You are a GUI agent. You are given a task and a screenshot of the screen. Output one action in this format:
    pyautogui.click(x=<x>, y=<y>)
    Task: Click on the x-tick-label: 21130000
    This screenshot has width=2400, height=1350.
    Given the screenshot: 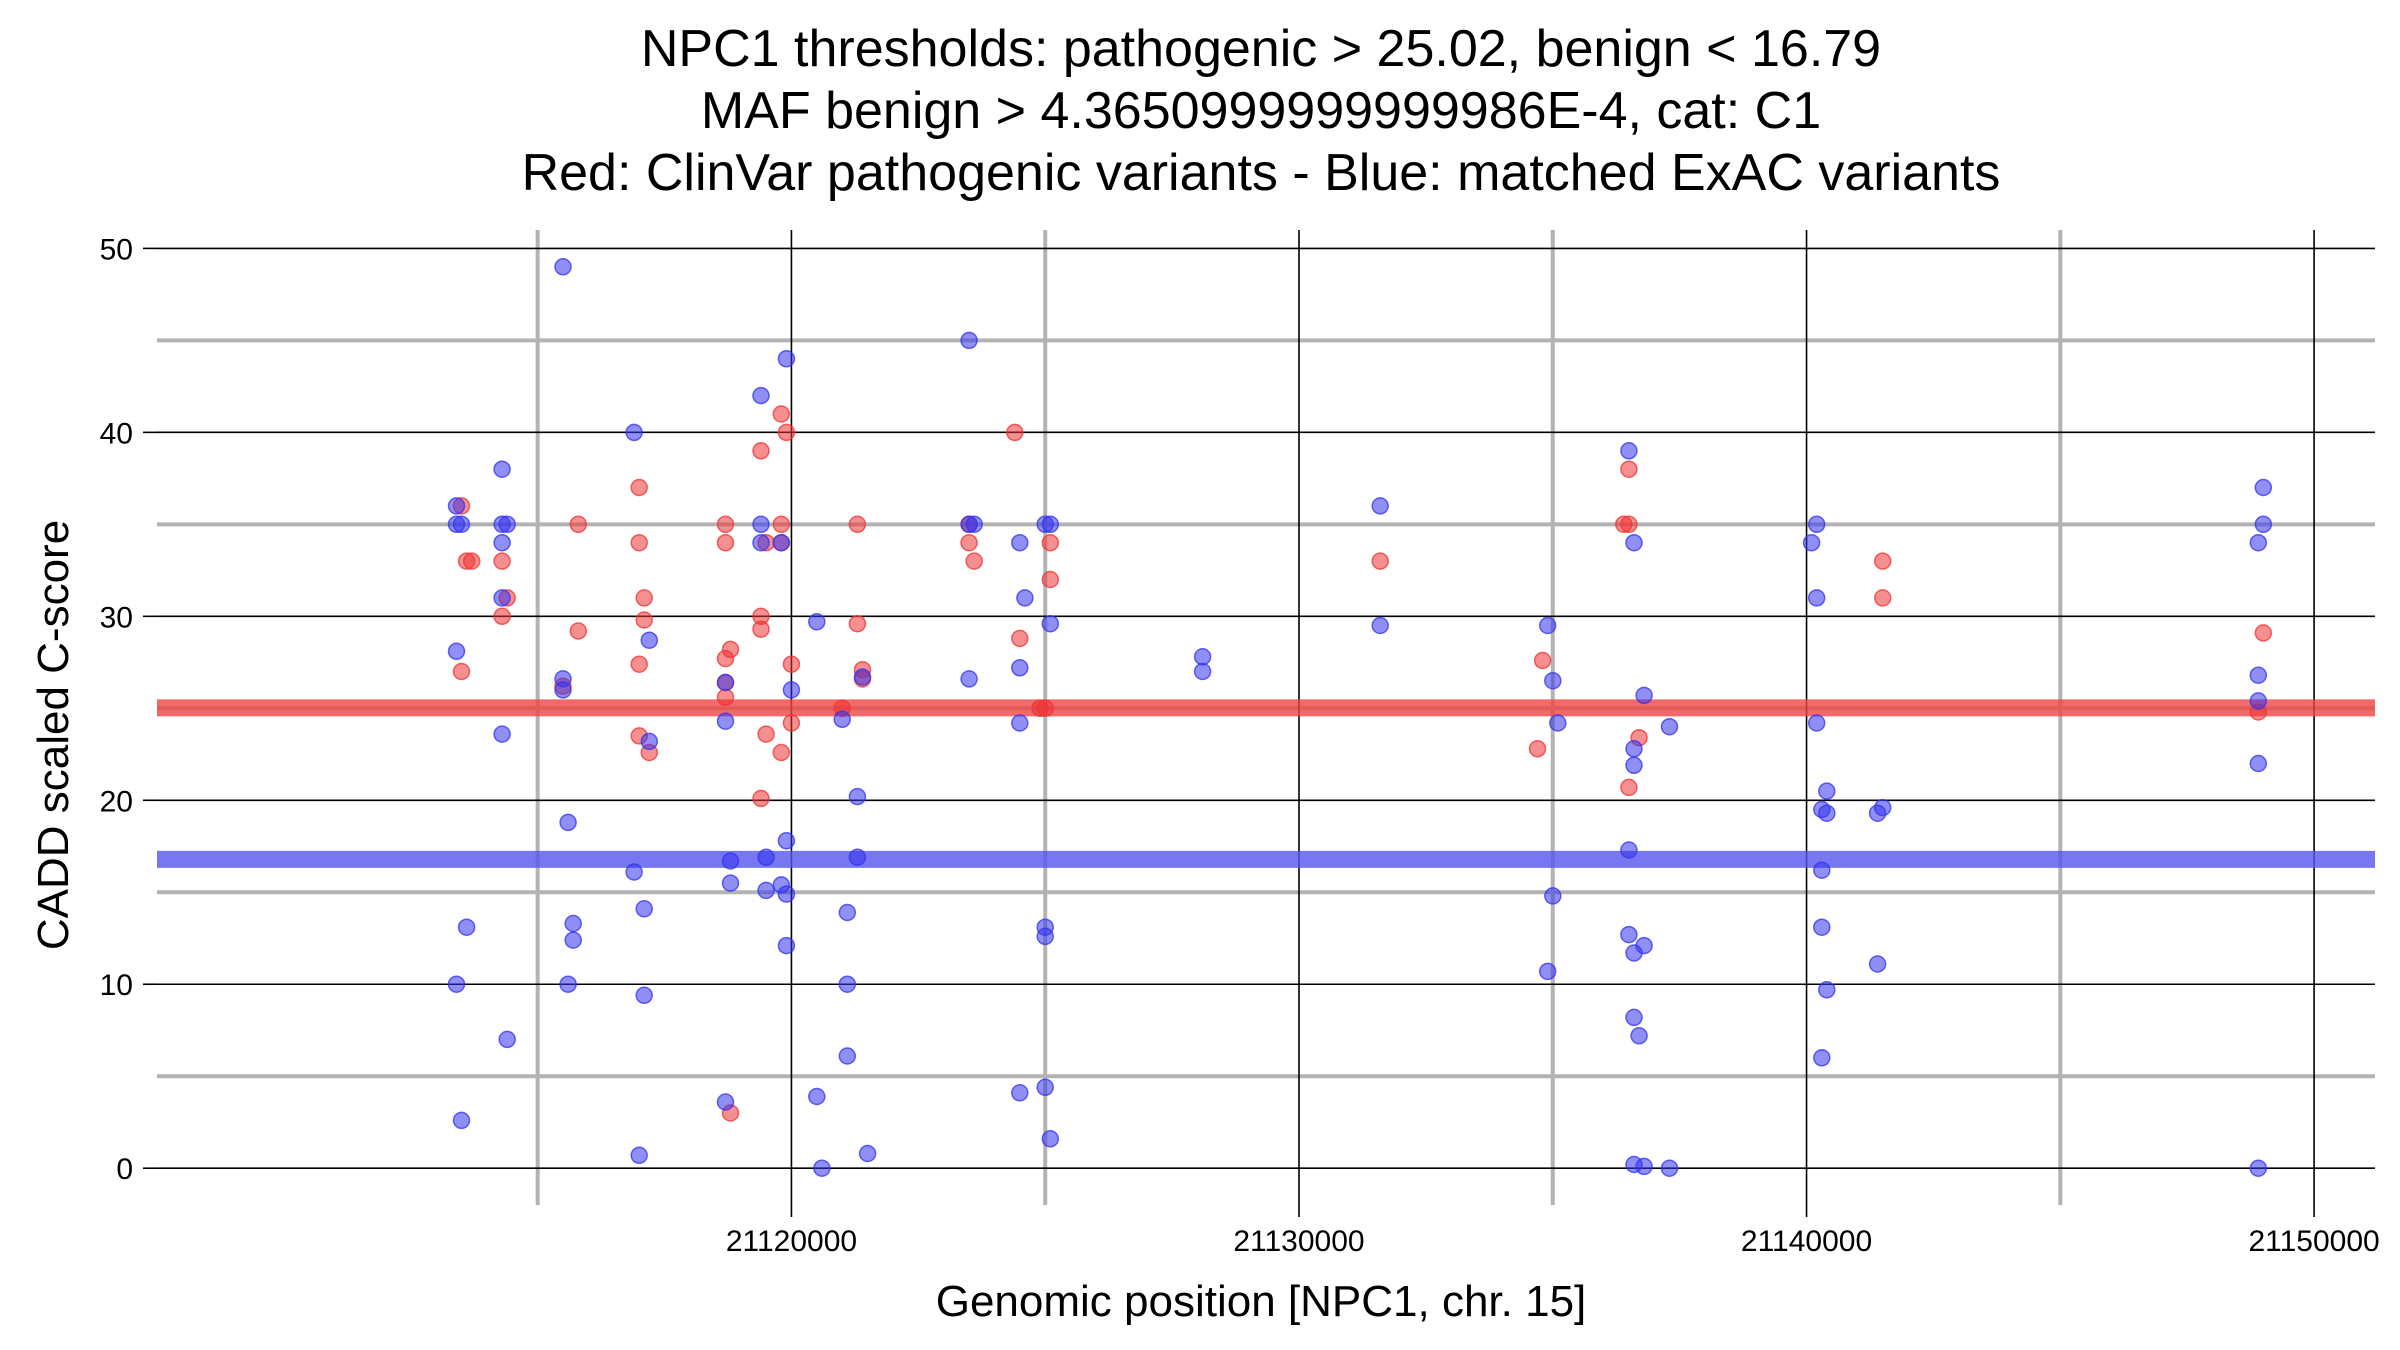 What is the action you would take?
    pyautogui.click(x=1298, y=1241)
    